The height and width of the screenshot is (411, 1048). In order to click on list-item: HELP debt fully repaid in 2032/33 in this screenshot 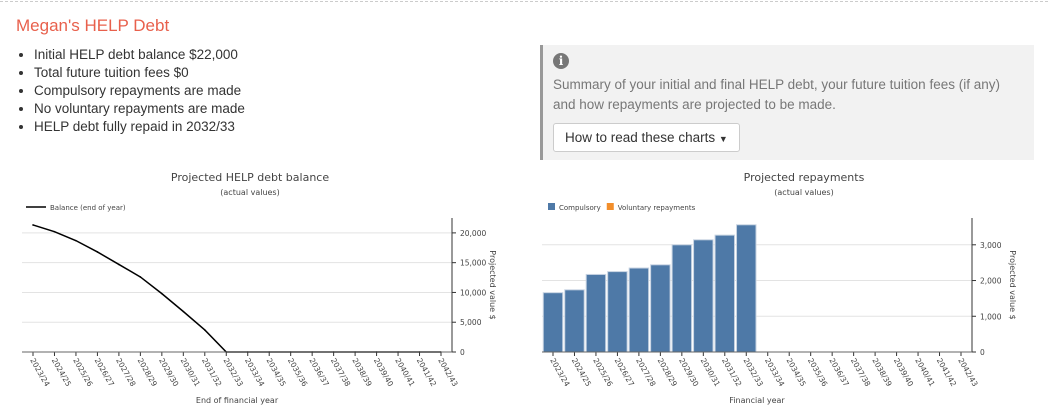, I will do `click(139, 127)`.